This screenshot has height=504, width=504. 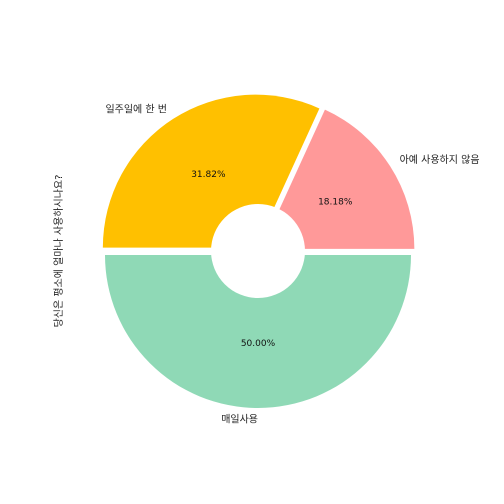 What do you see at coordinates (208, 175) in the screenshot?
I see `slice-value-label: 31.82%` at bounding box center [208, 175].